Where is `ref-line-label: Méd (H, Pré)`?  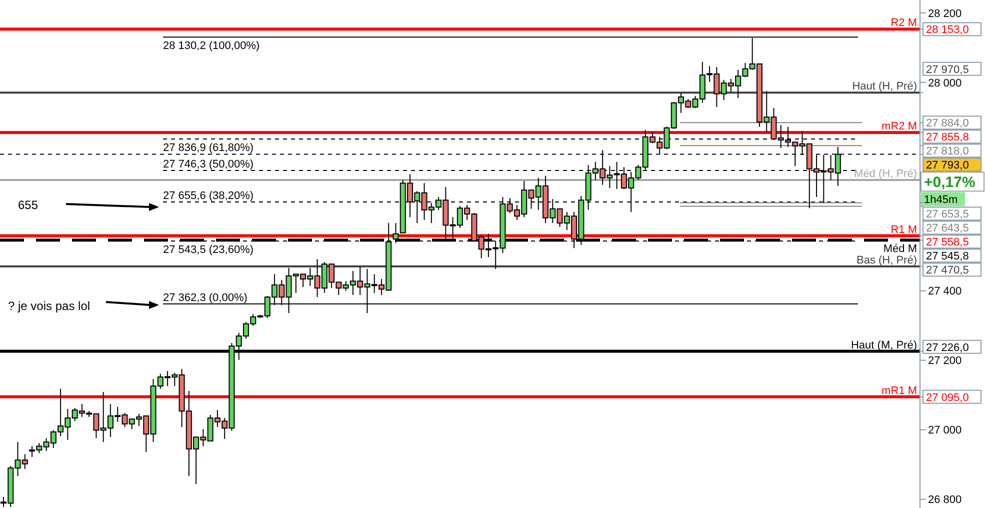 ref-line-label: Méd (H, Pré) is located at coordinates (885, 174).